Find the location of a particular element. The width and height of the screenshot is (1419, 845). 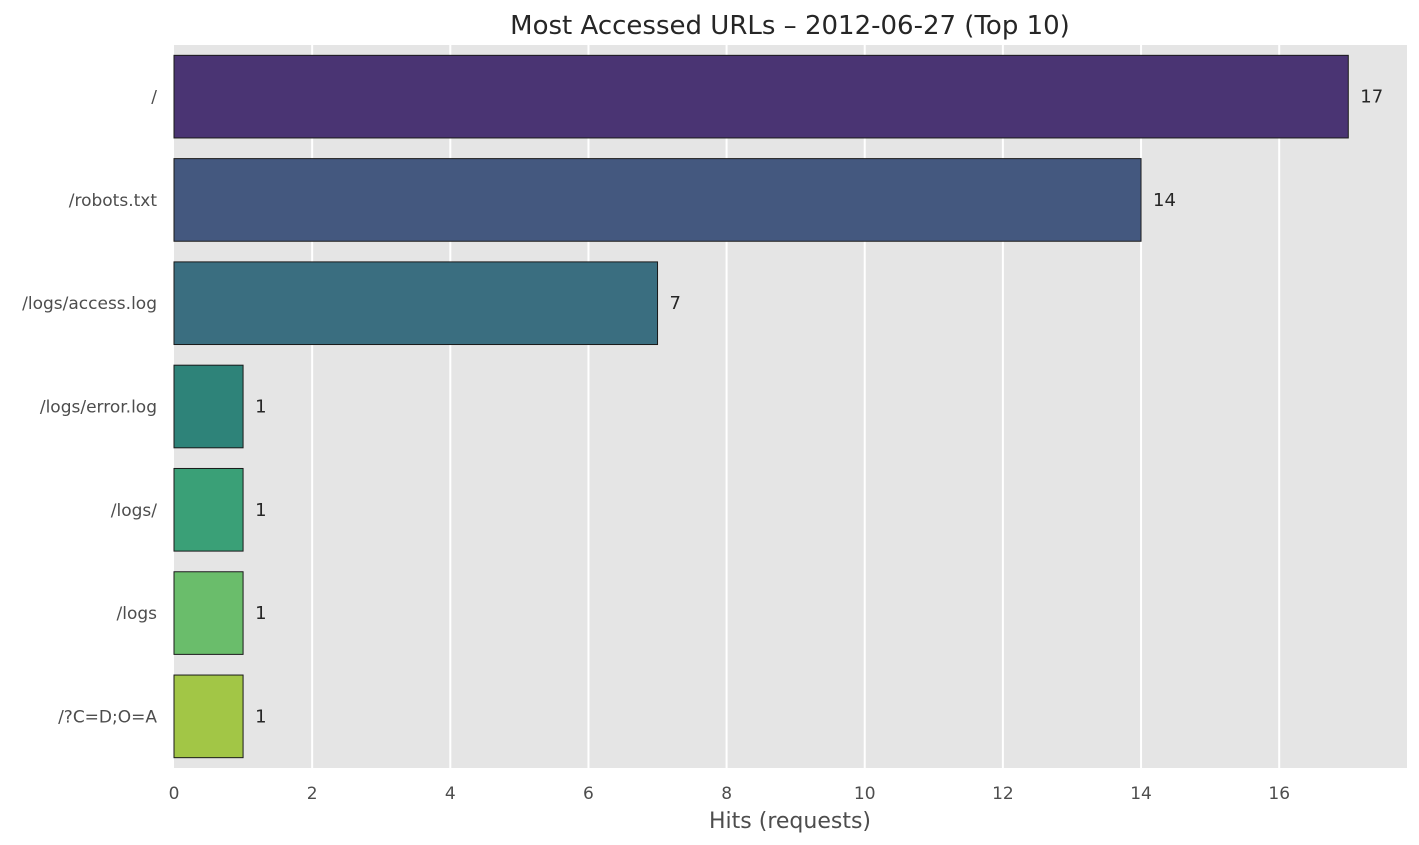

y-tick-label: /?C=D;O=A is located at coordinates (107, 717).